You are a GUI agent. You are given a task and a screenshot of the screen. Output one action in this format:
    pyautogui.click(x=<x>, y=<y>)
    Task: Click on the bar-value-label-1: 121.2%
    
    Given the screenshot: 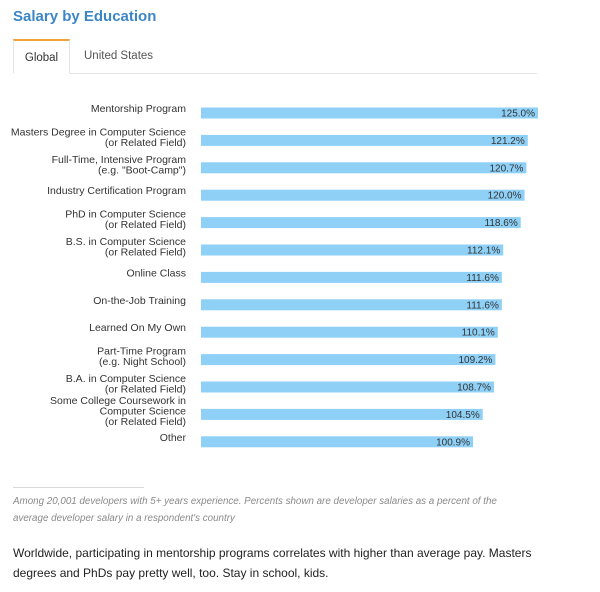 What is the action you would take?
    pyautogui.click(x=508, y=141)
    